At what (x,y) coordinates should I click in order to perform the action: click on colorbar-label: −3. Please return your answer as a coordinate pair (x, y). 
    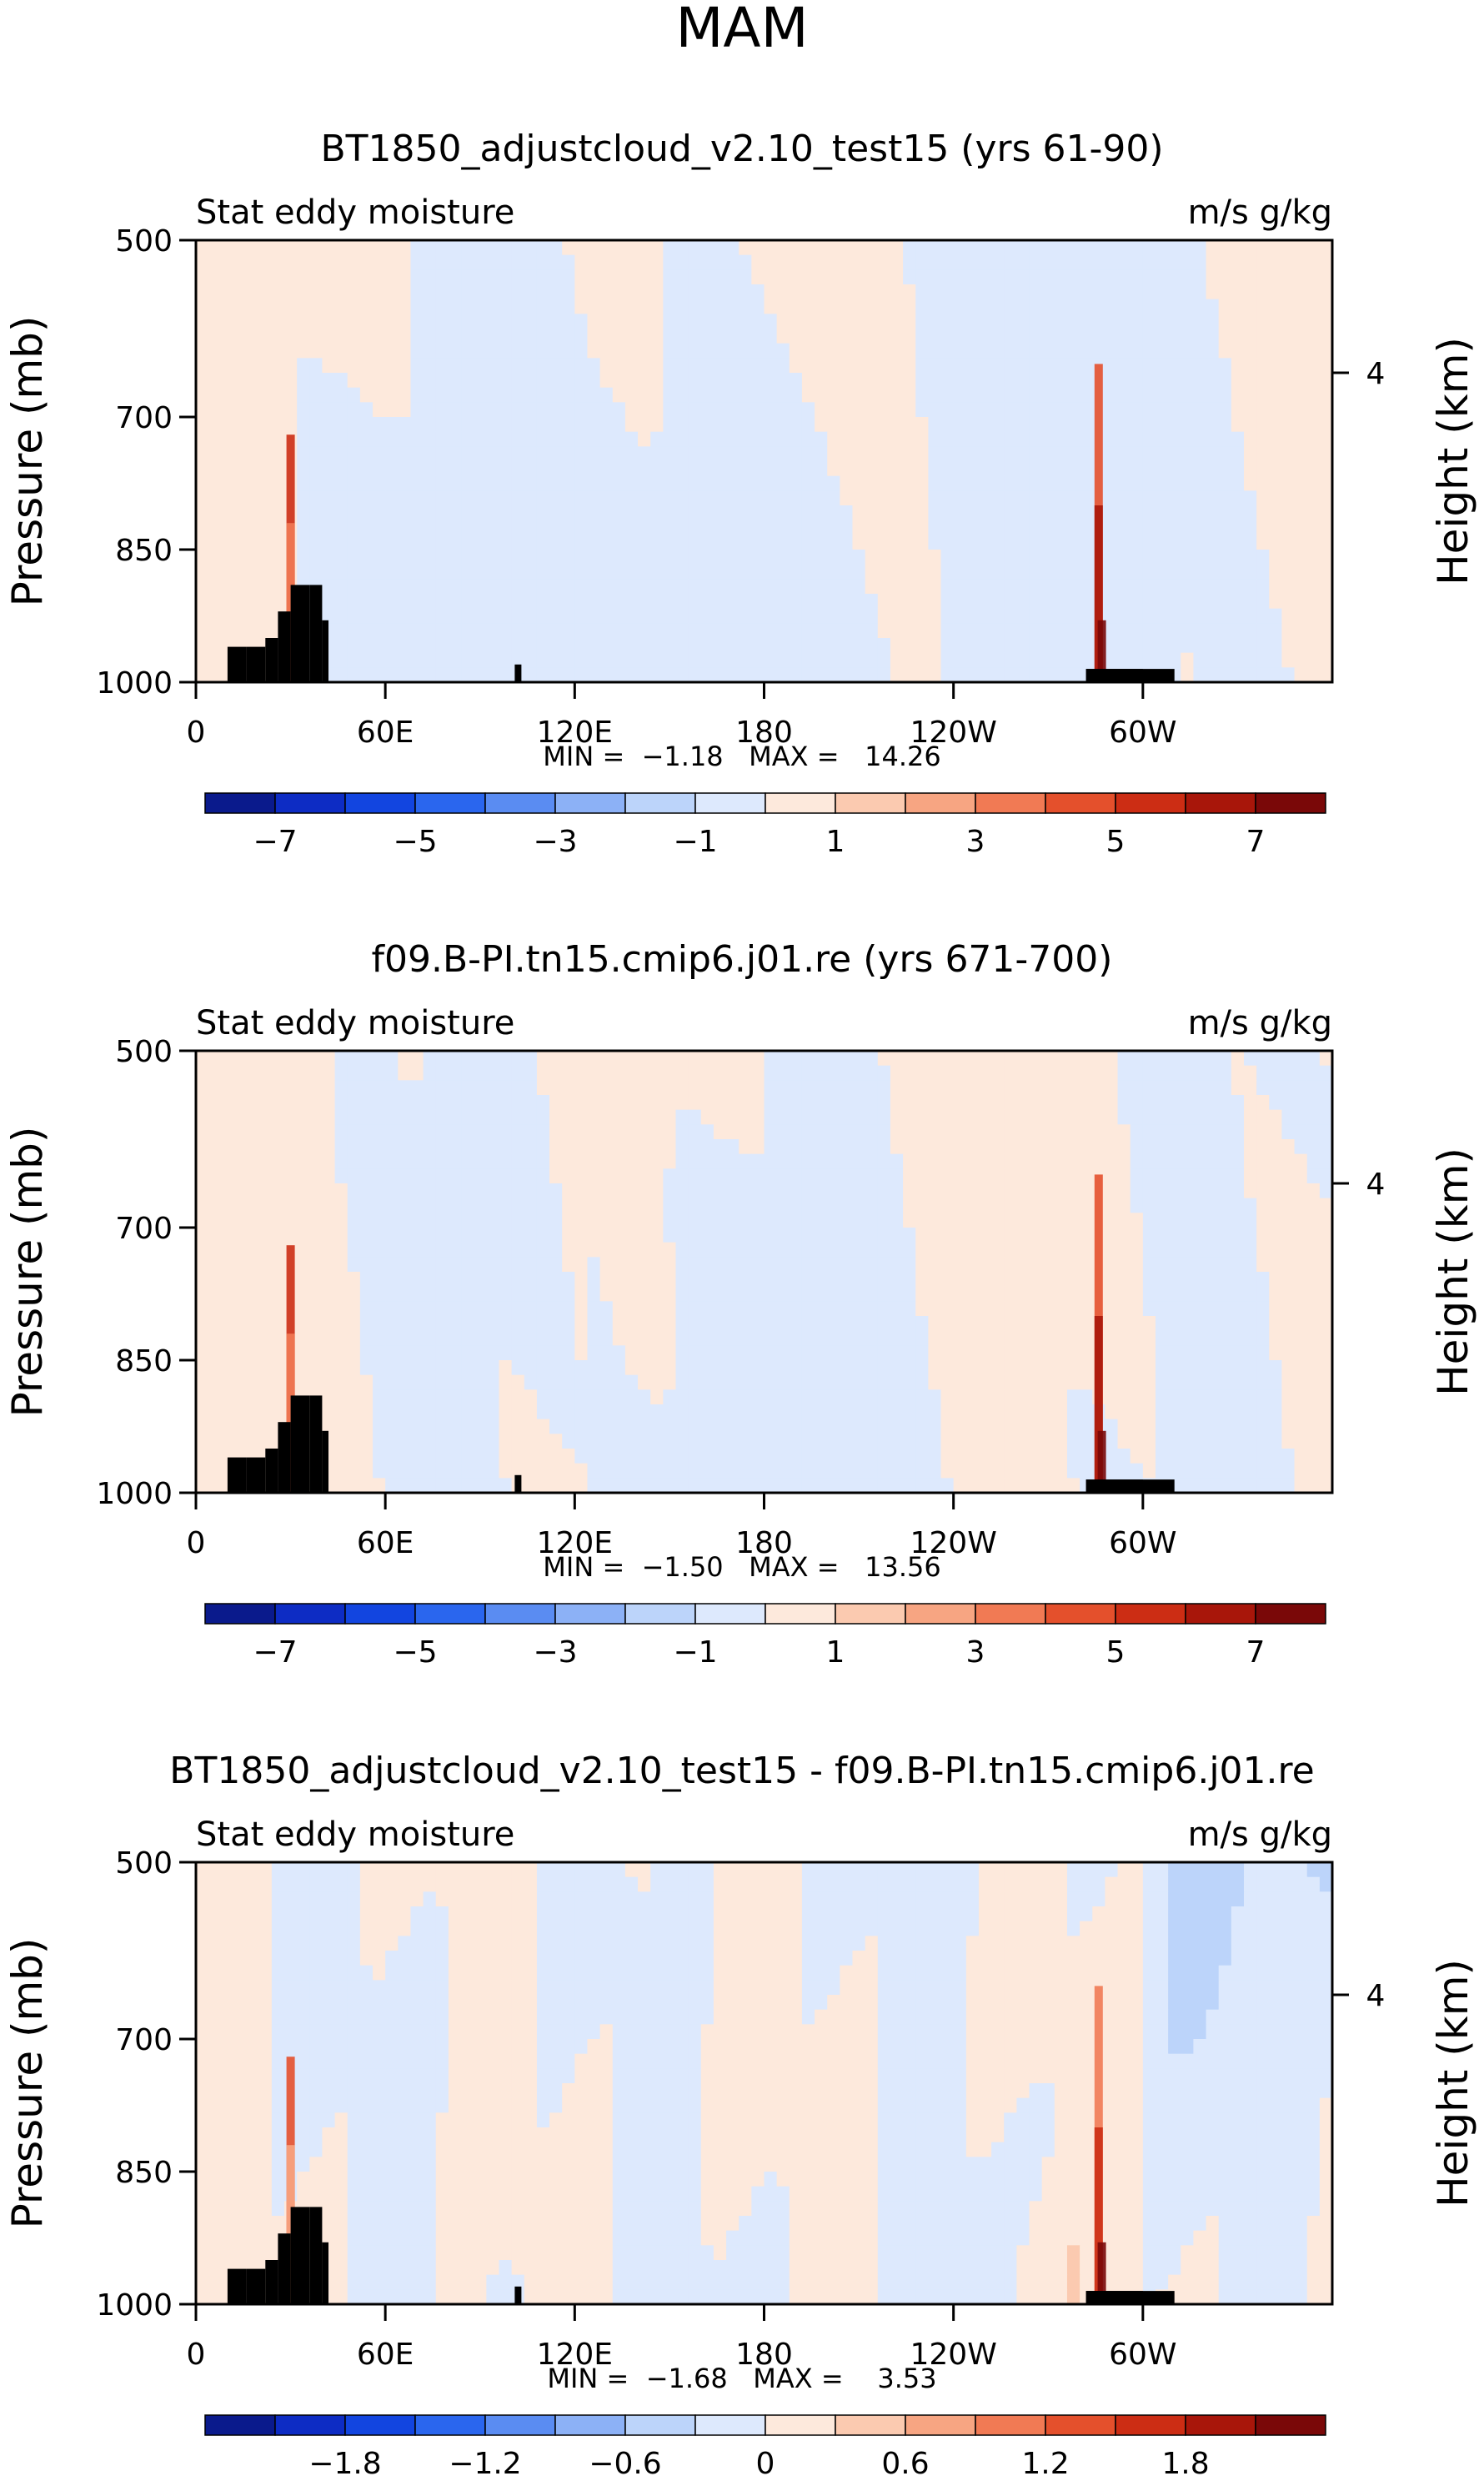
    Looking at the image, I should click on (555, 842).